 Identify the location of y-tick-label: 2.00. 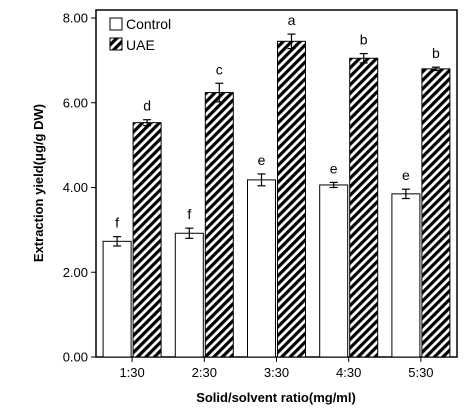
(75, 272).